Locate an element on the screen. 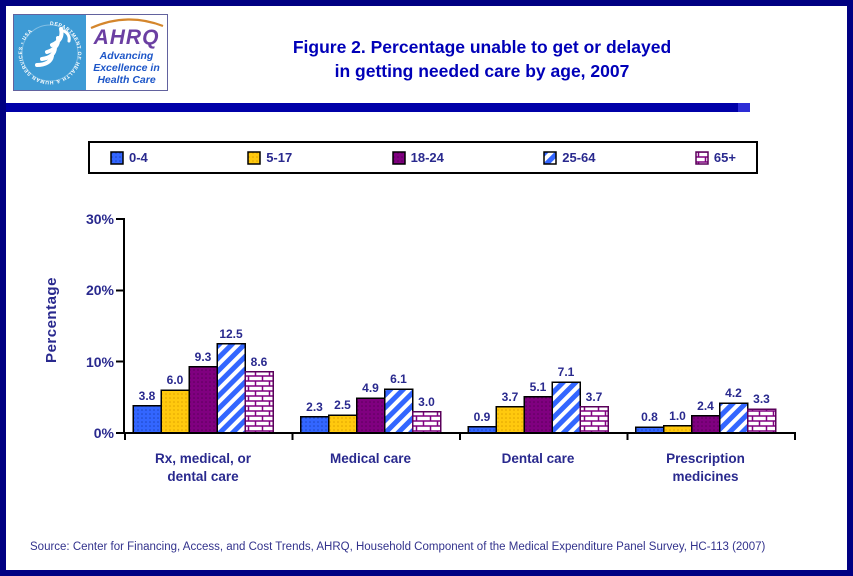 The height and width of the screenshot is (576, 853). legend-label: 5-17 is located at coordinates (279, 157).